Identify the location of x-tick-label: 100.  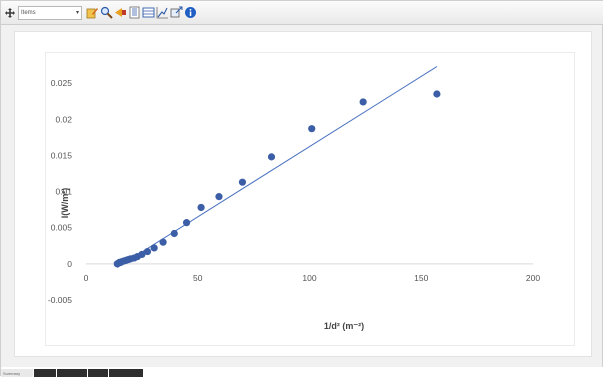
(309, 278).